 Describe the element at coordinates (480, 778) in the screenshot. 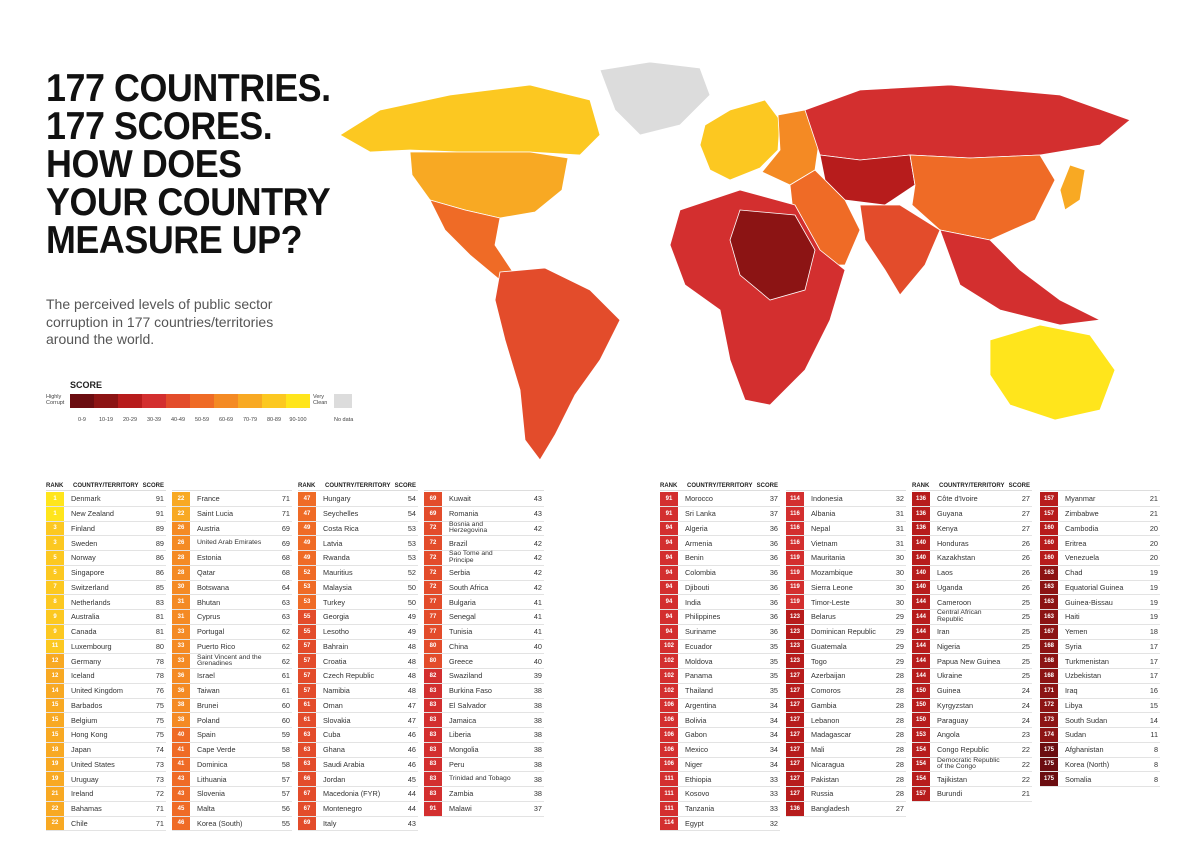

I see `country-name: Trinidad and Tobago` at that location.